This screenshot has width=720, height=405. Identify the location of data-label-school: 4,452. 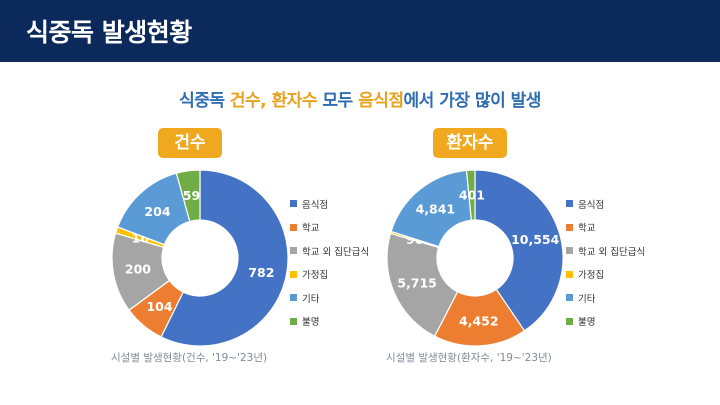
(479, 320).